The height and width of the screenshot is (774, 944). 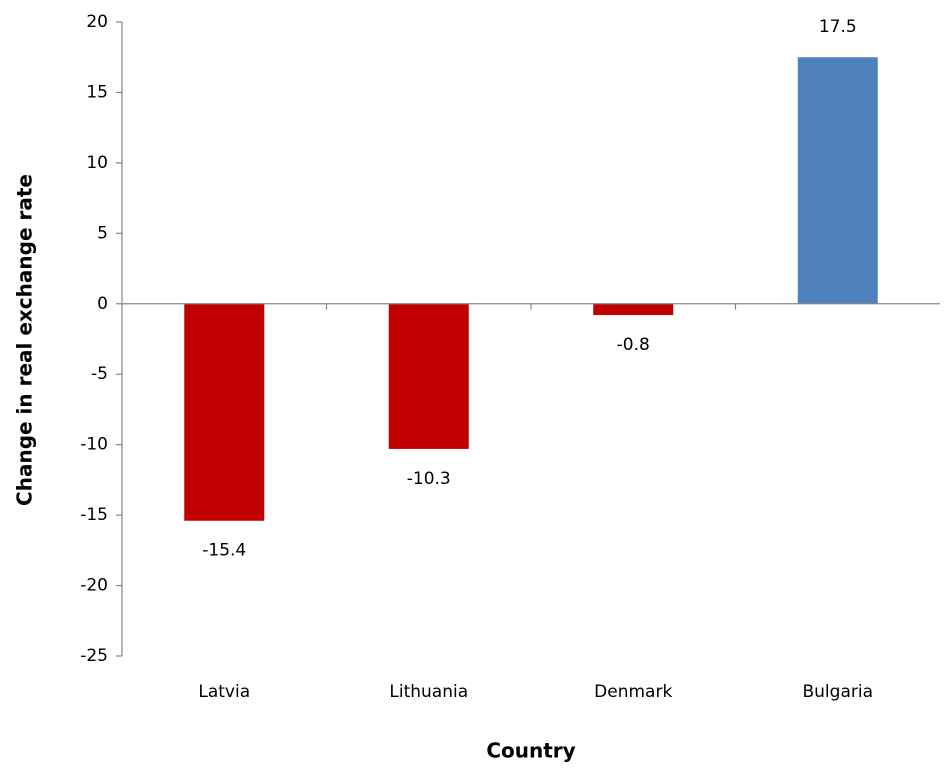 What do you see at coordinates (428, 692) in the screenshot?
I see `x-tick-label: Lithuania` at bounding box center [428, 692].